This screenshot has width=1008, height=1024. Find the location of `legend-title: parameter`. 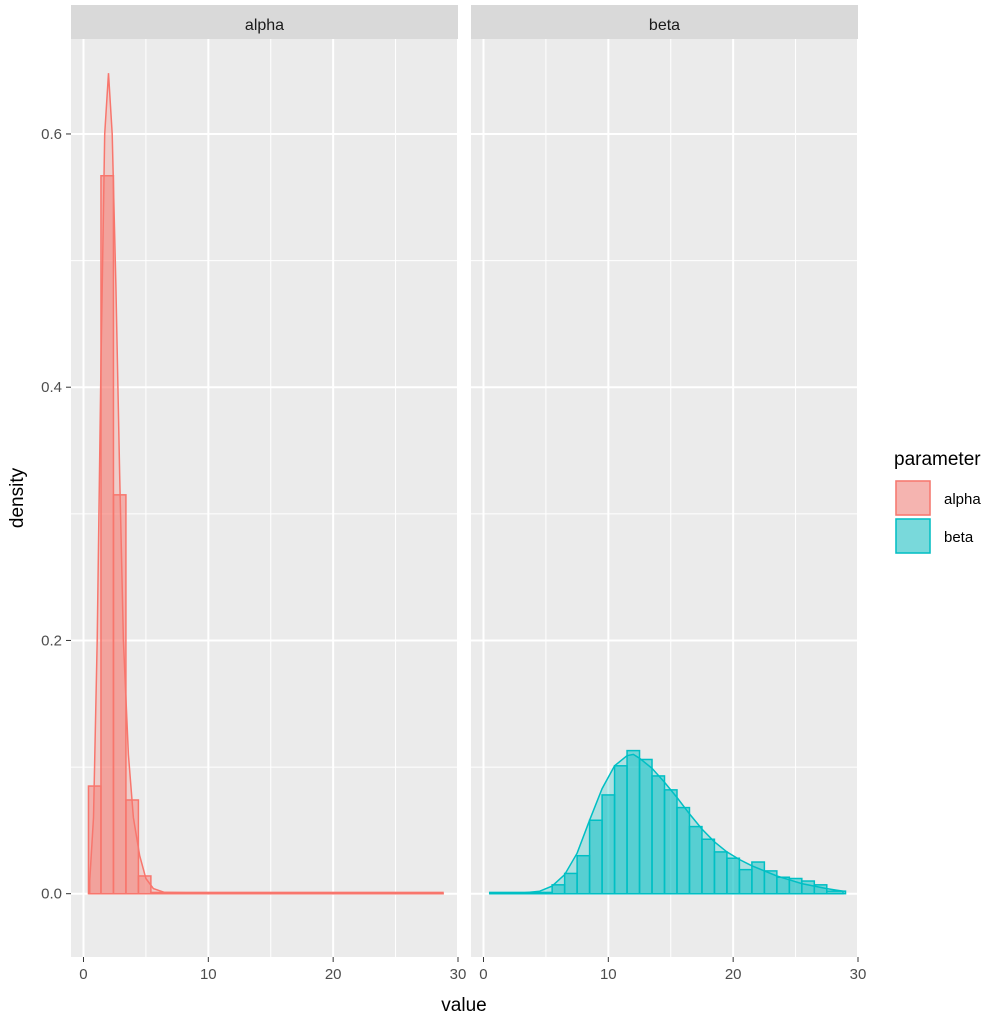

legend-title: parameter is located at coordinates (937, 459).